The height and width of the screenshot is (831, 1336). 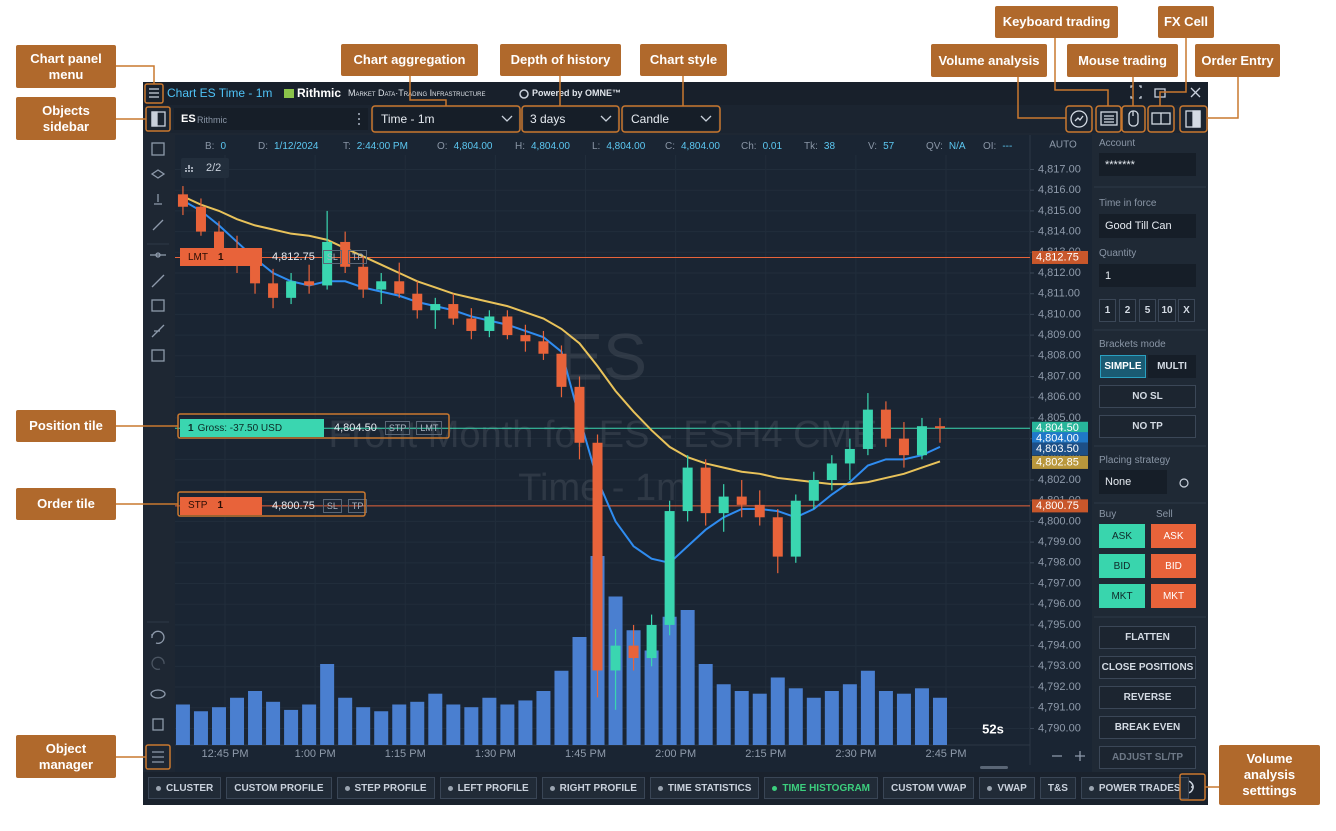 What do you see at coordinates (385, 788) in the screenshot?
I see `tab: STEP PROFILE` at bounding box center [385, 788].